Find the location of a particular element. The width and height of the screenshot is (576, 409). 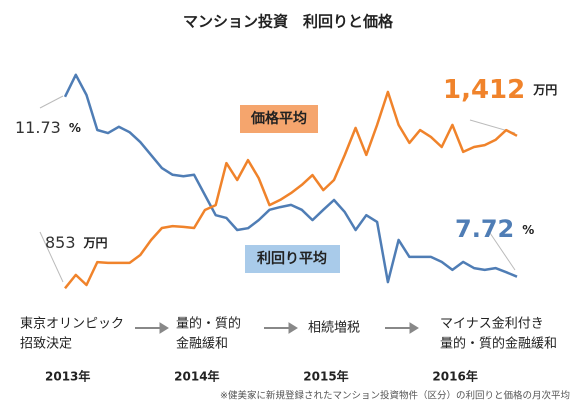

x-tick-label: 2016年 is located at coordinates (454, 376).